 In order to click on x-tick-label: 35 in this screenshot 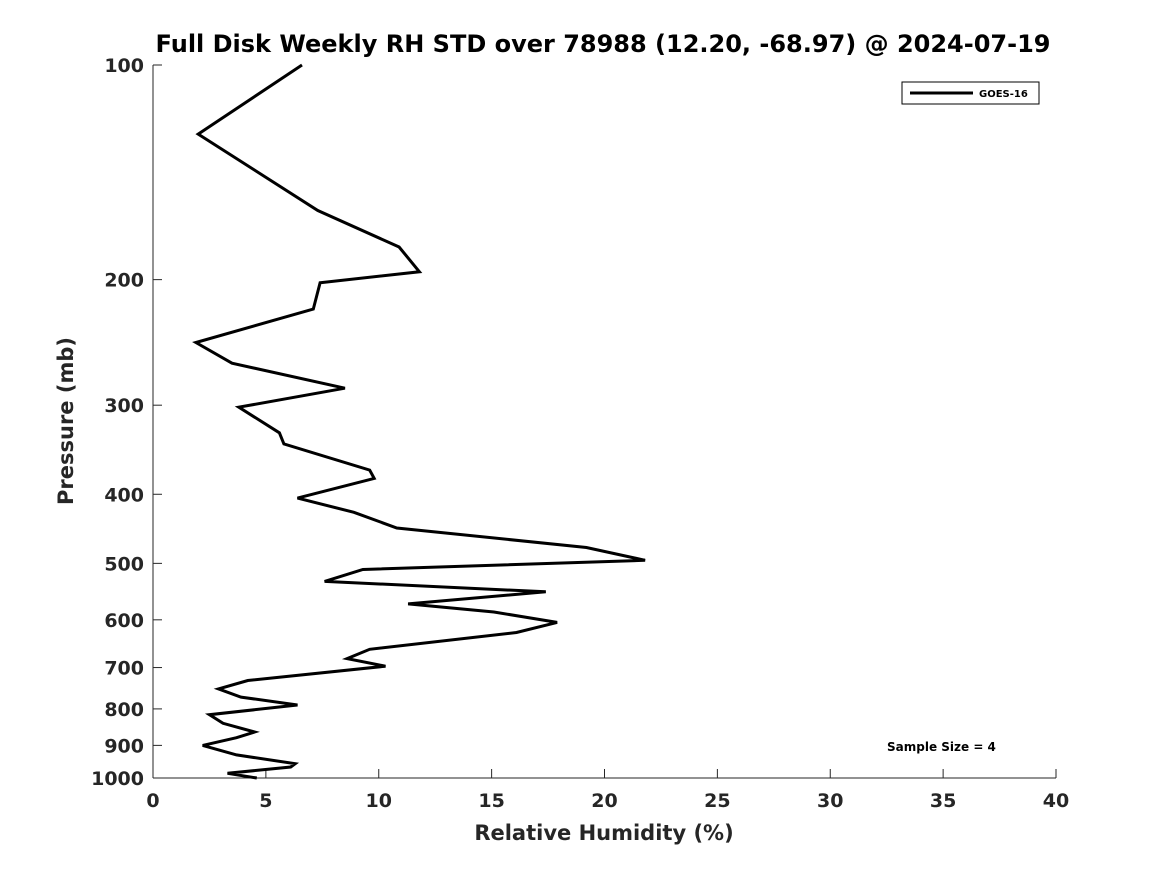, I will do `click(943, 801)`.